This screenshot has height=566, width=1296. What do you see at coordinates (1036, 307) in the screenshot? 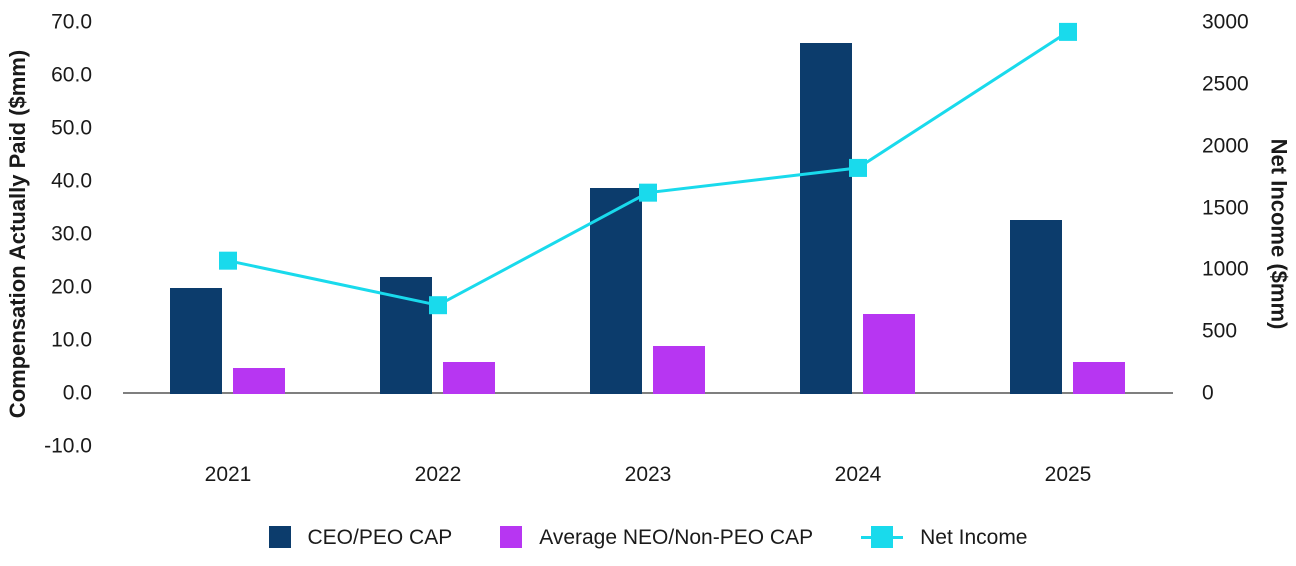
I see `ceo-peo-cap-bar-2025` at bounding box center [1036, 307].